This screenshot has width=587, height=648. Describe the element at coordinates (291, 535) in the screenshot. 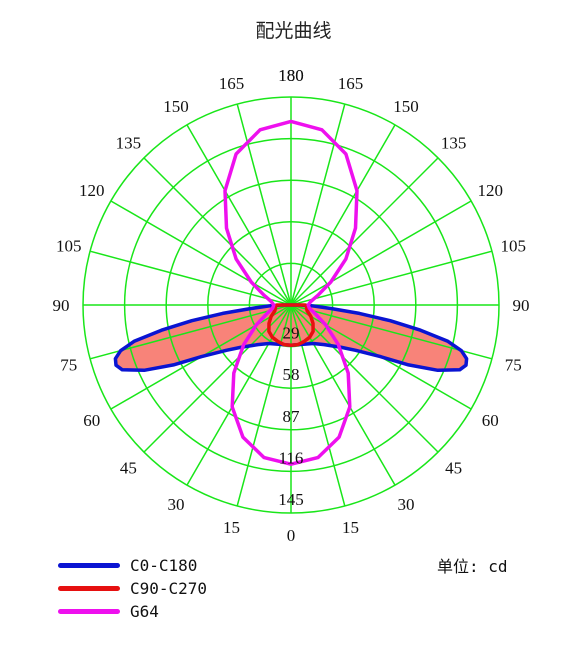

I see `angle-tick-label: 0` at that location.